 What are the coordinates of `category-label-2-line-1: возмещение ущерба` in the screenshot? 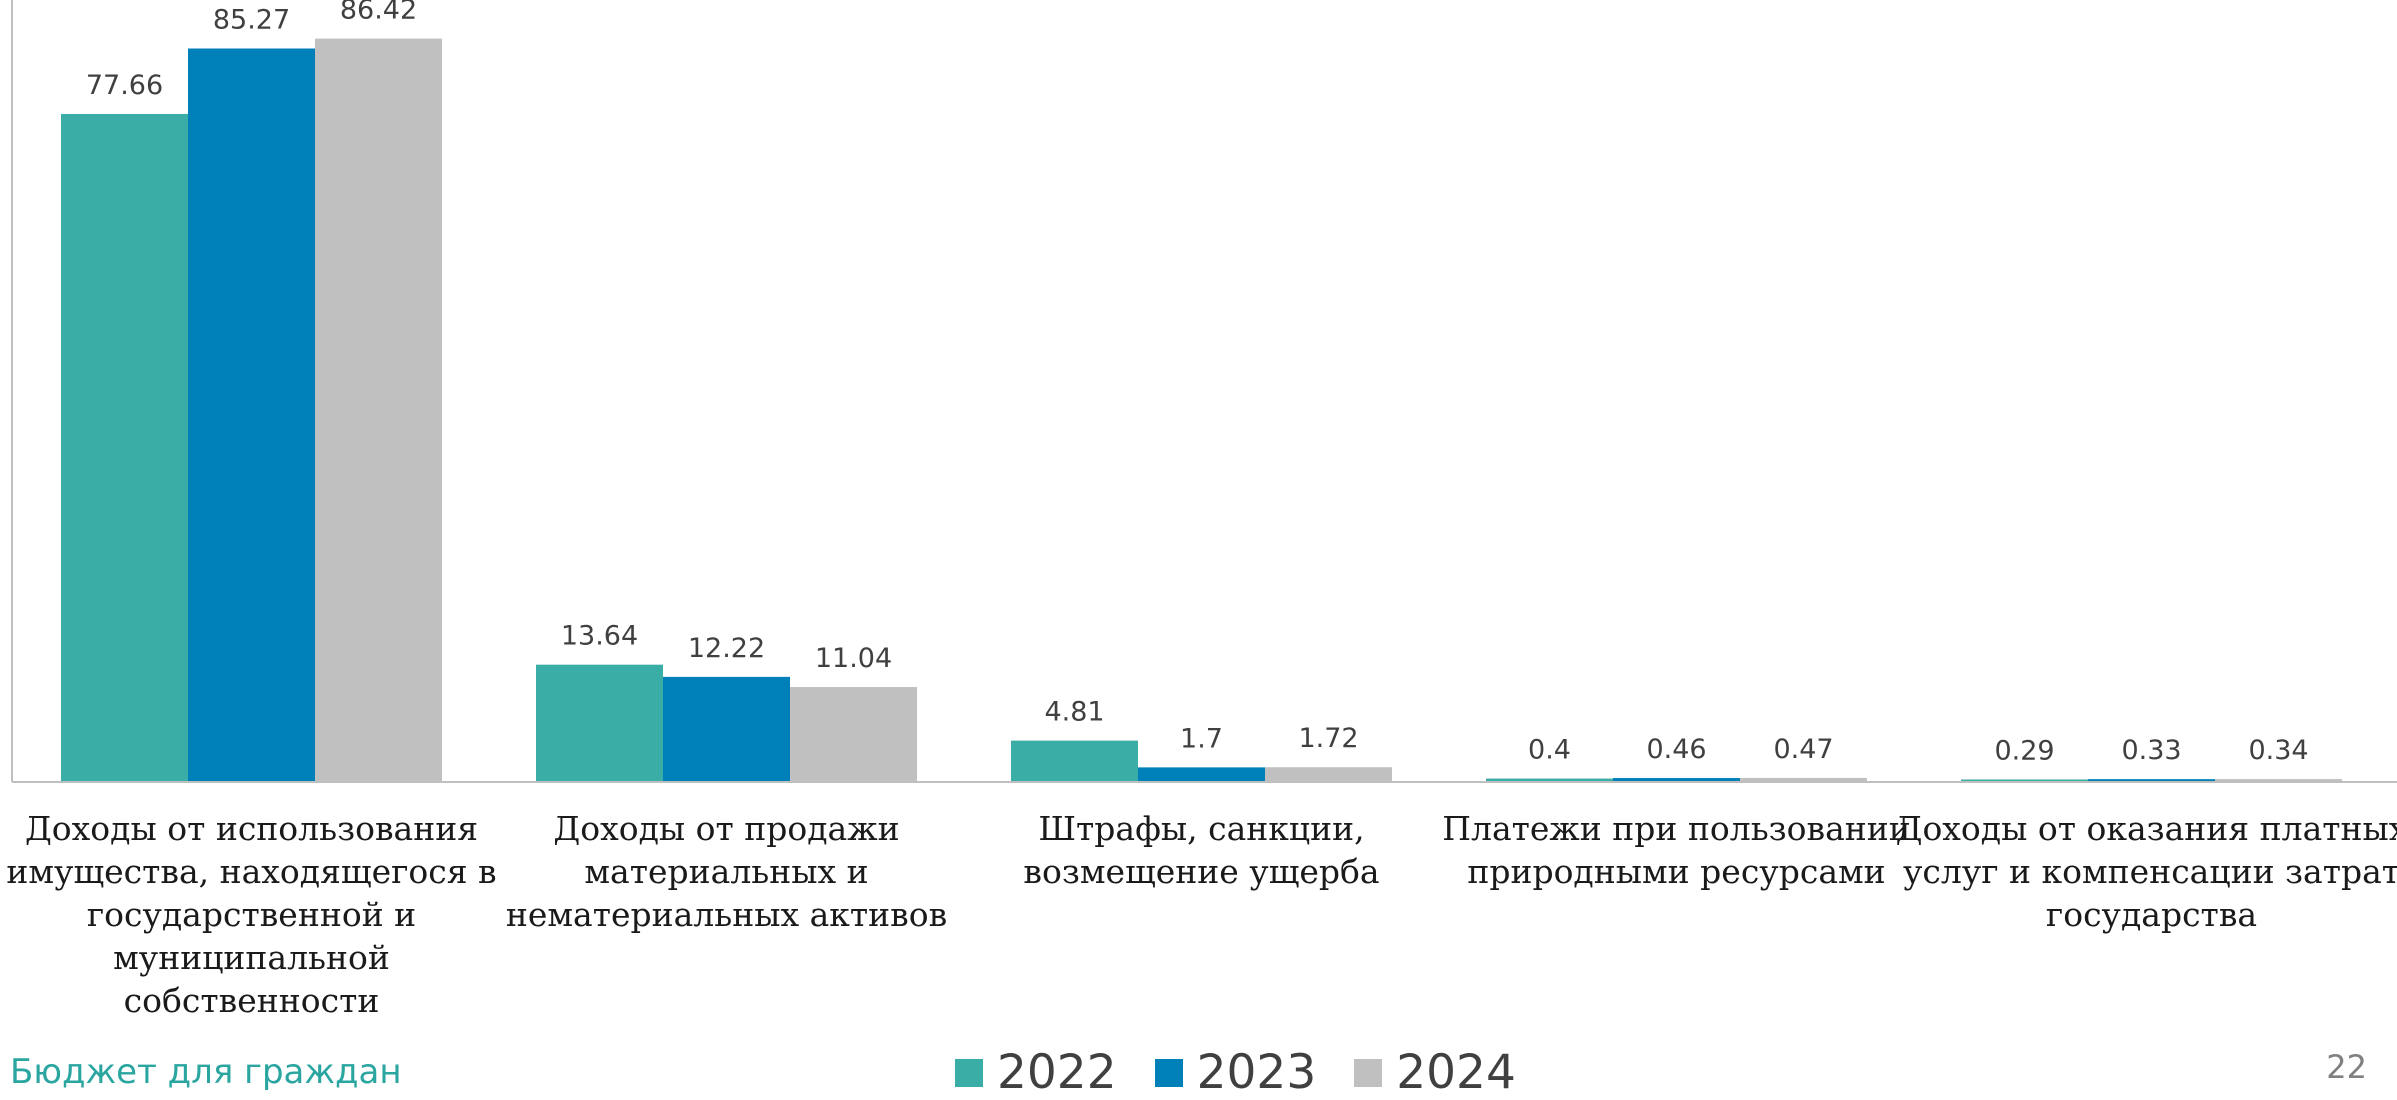 It's located at (1201, 871).